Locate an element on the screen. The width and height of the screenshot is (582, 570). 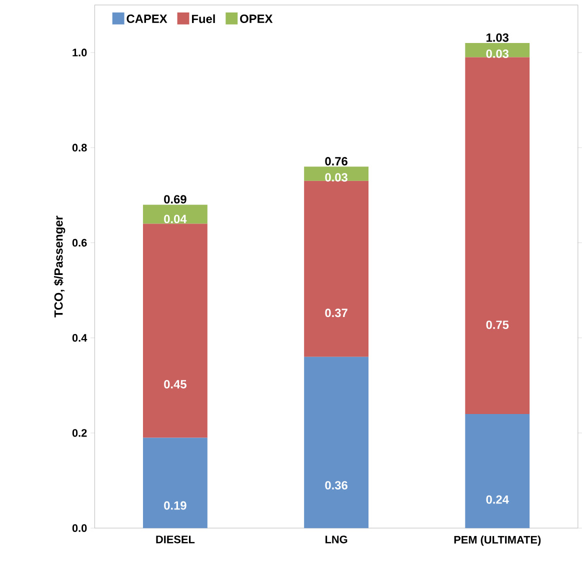
total-label: 0.76 is located at coordinates (336, 161).